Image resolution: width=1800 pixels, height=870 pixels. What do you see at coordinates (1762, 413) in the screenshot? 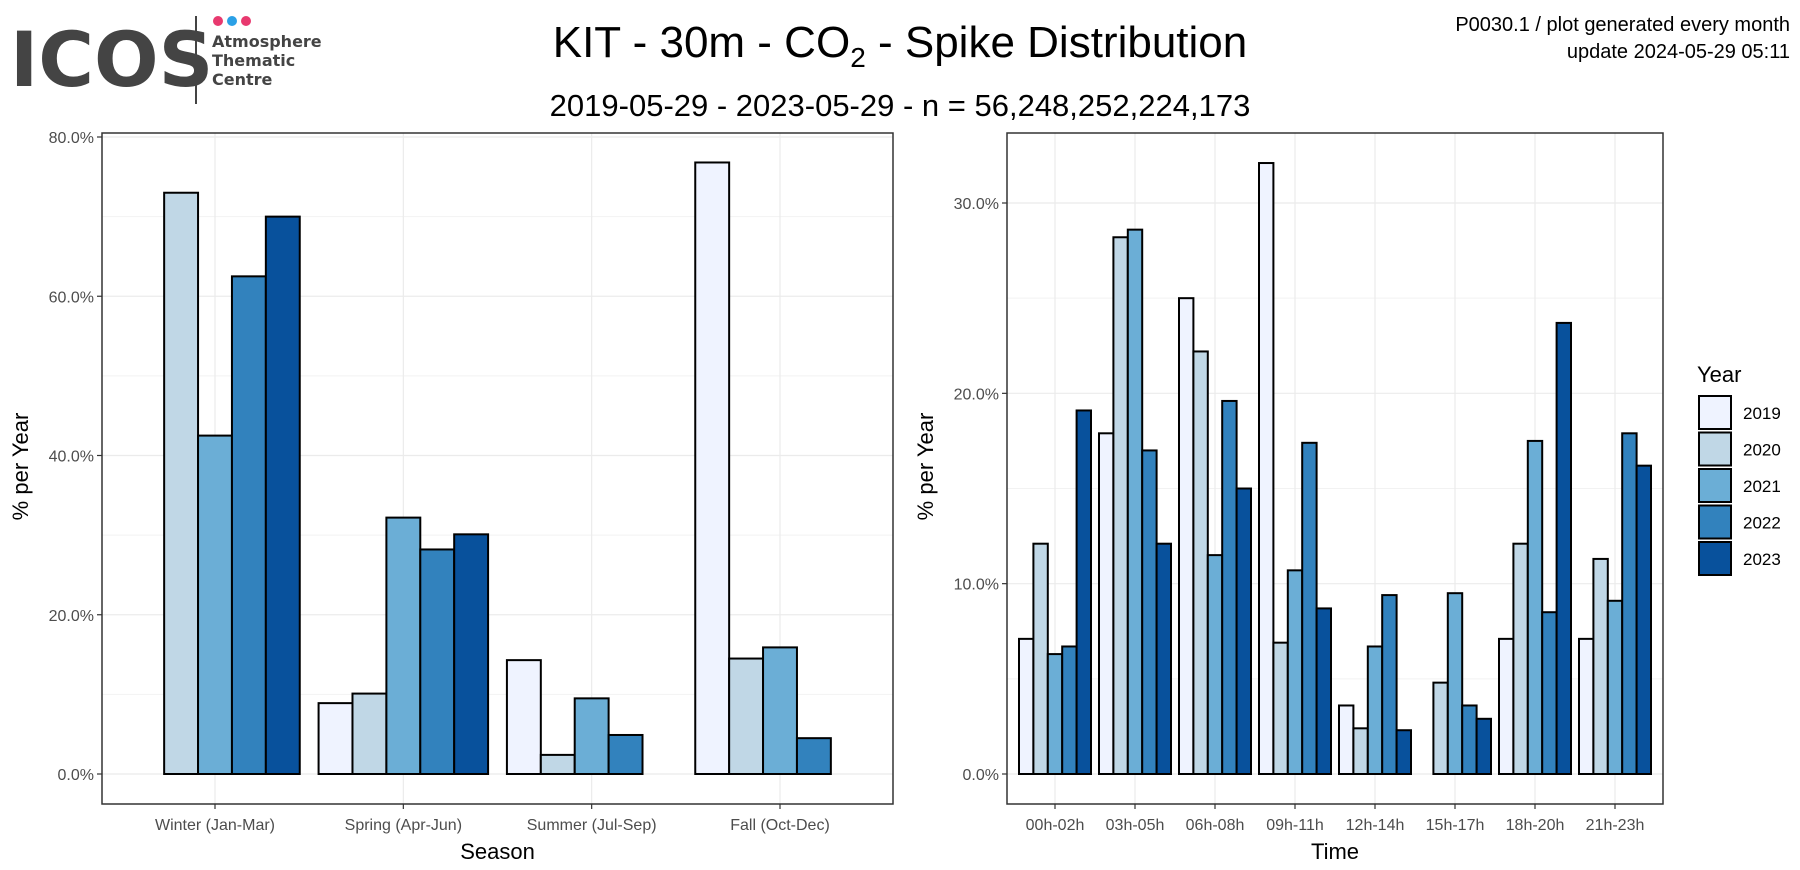
I see `legend-label: 2019` at bounding box center [1762, 413].